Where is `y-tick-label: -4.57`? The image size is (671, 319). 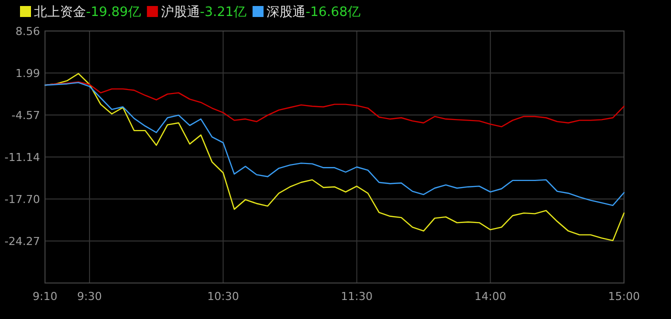
y-tick-label: -4.57 is located at coordinates (26, 115).